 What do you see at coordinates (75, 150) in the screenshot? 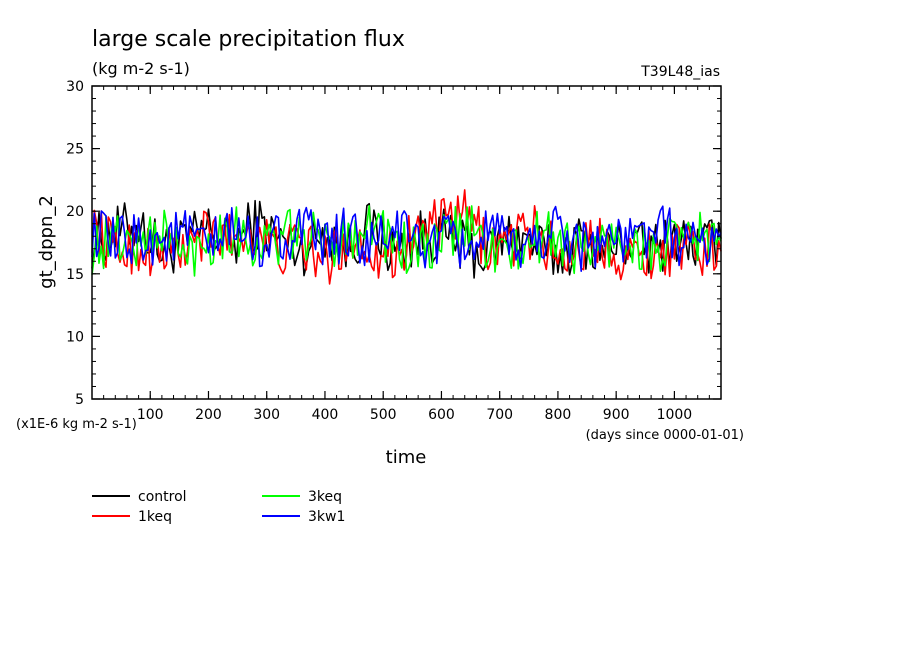
I see `y-tick-label: 25` at bounding box center [75, 150].